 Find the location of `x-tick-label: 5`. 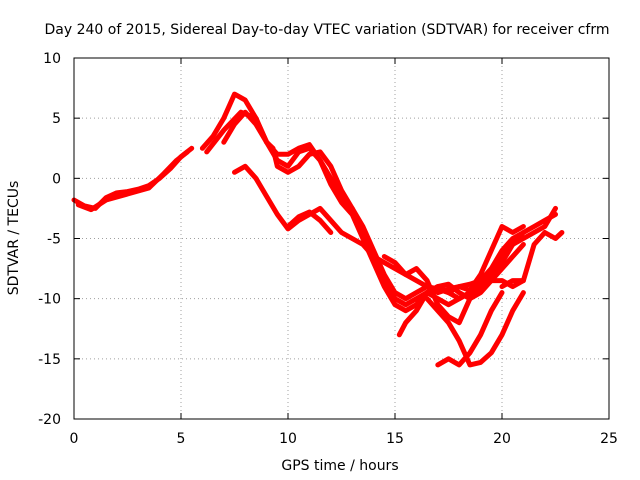

x-tick-label: 5 is located at coordinates (181, 439).